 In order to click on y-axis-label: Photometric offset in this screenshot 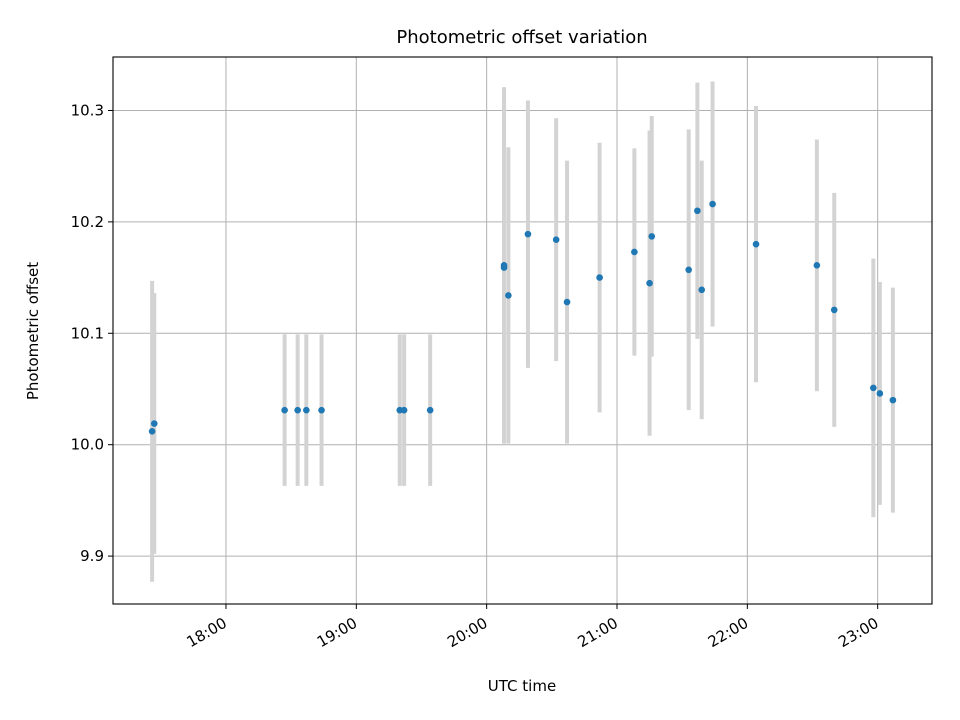, I will do `click(33, 331)`.